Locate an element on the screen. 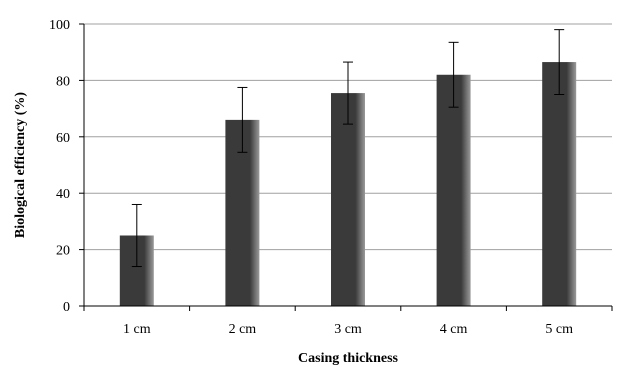  y-tick-label: 20 is located at coordinates (63, 251).